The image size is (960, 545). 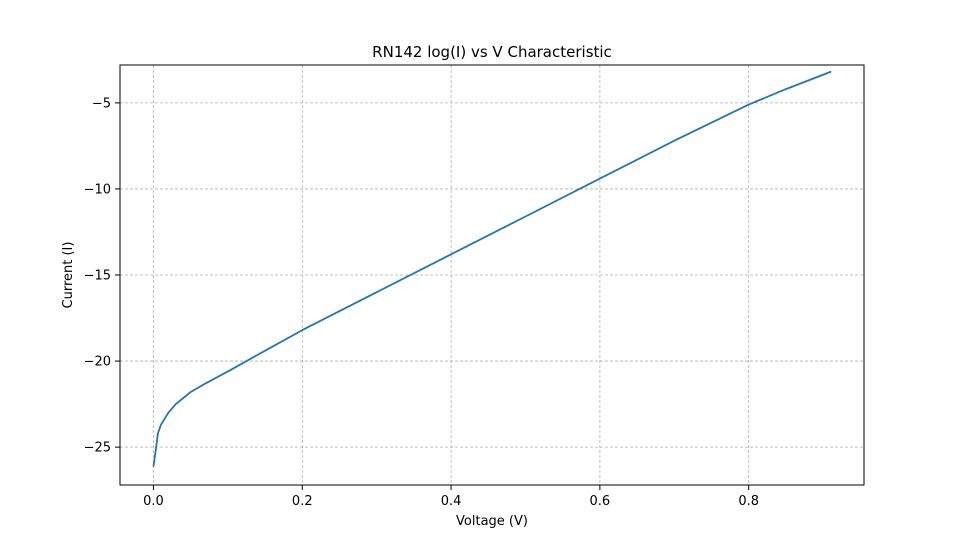 I want to click on x-axis-label: Voltage (V), so click(x=492, y=521).